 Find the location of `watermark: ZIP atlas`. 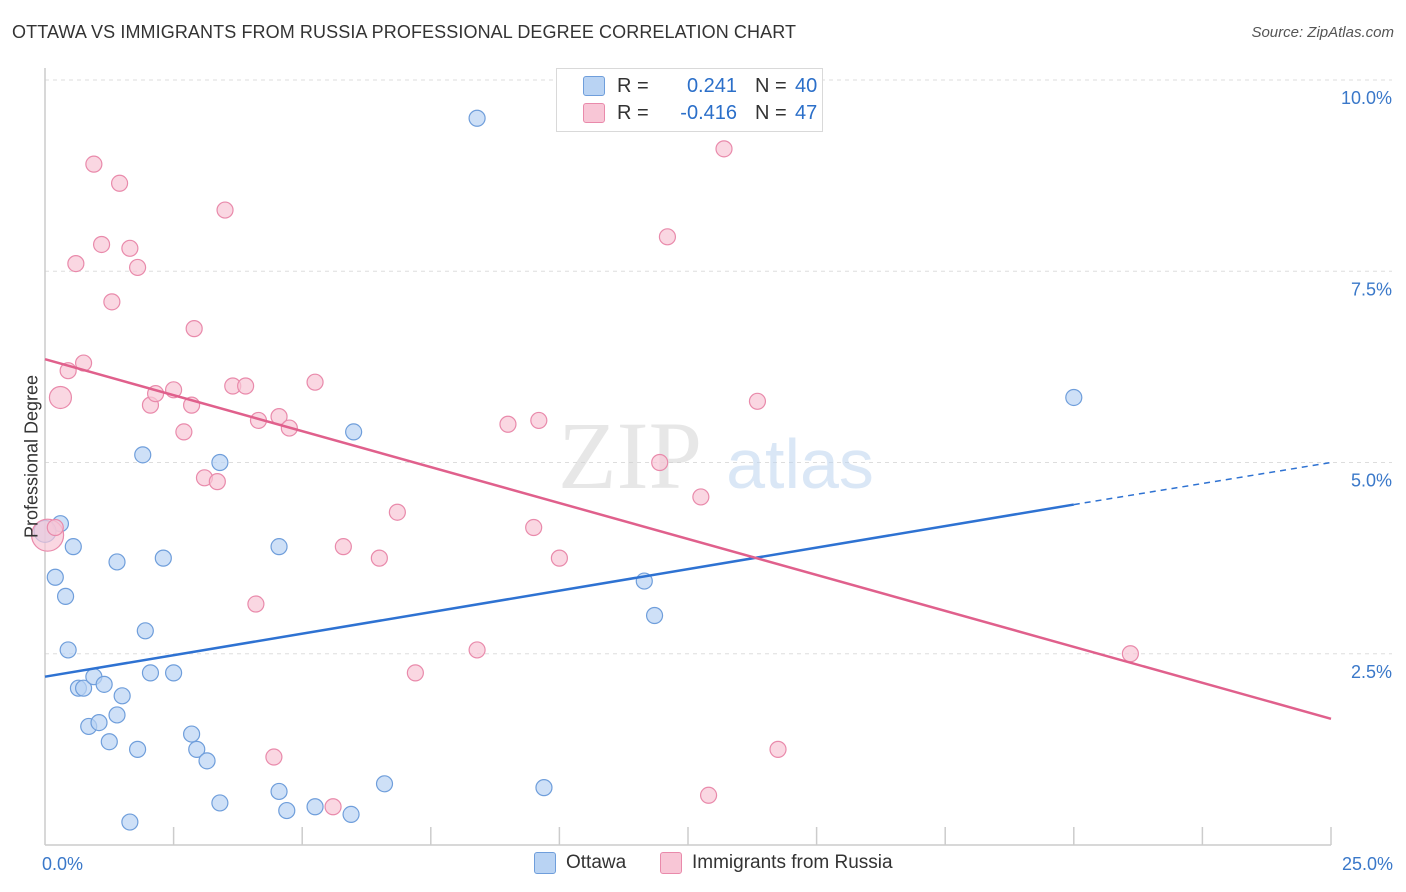

watermark: ZIP atlas is located at coordinates (716, 455).